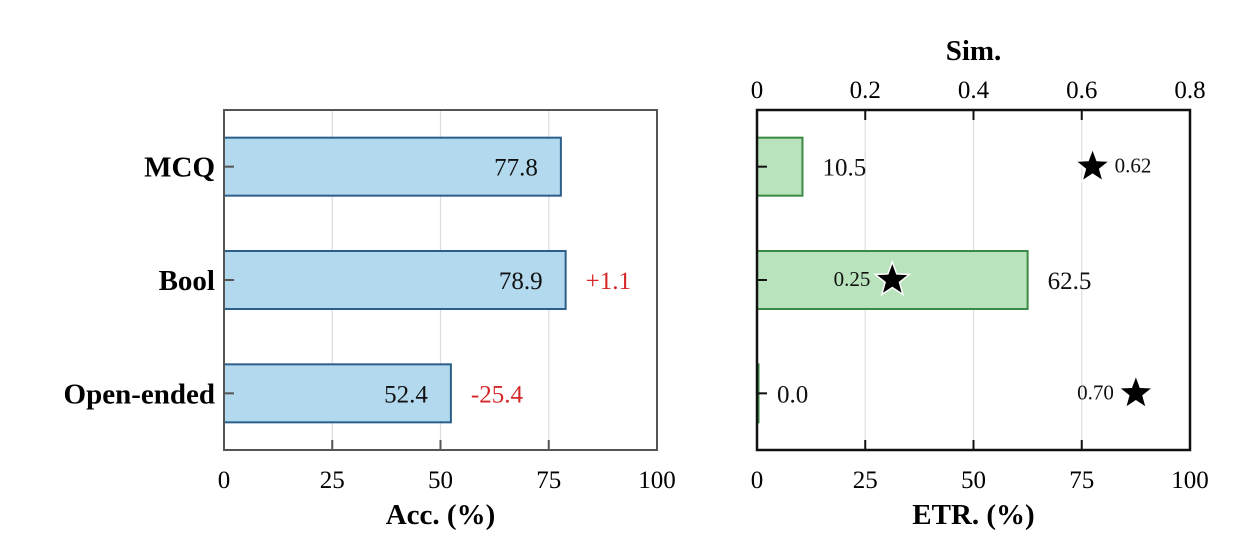  I want to click on accuracy-category-label: MCQ, so click(179, 168).